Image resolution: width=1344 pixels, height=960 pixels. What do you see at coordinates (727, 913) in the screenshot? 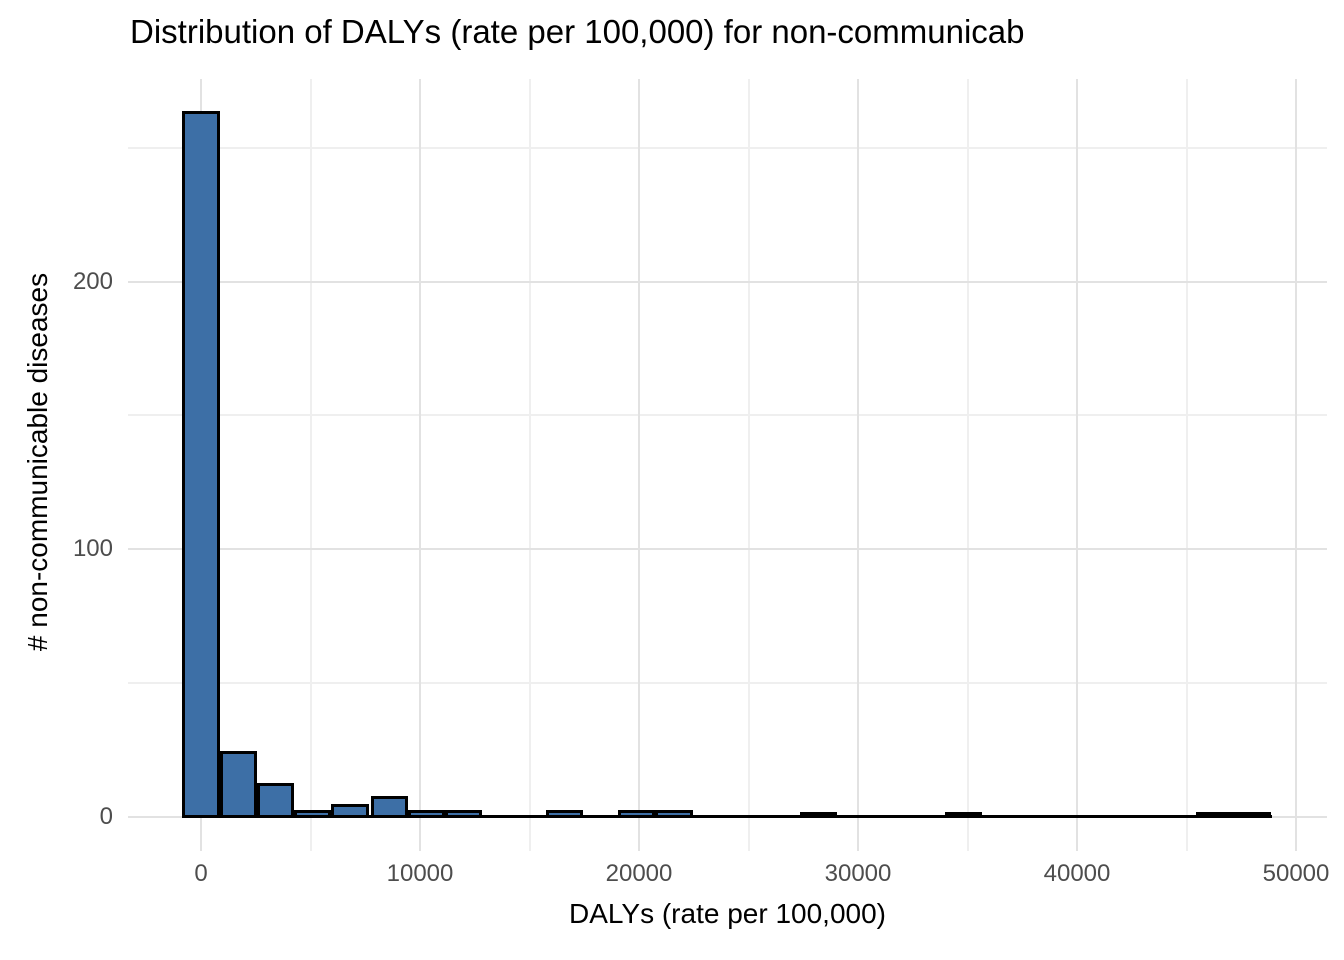
I see `x-axis-label: DALYs (rate per 100,000)` at bounding box center [727, 913].